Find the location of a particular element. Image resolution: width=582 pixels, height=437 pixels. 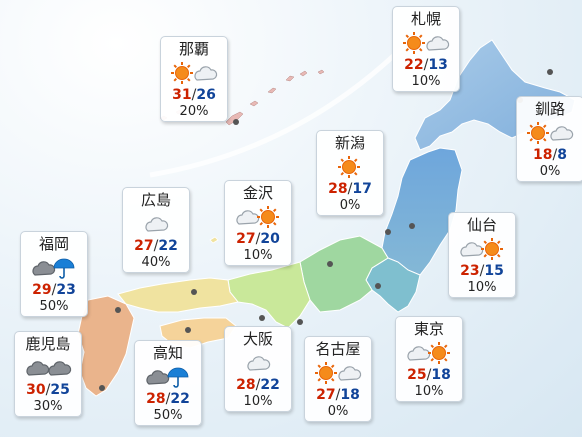

temperature: 23/15 is located at coordinates (482, 271).